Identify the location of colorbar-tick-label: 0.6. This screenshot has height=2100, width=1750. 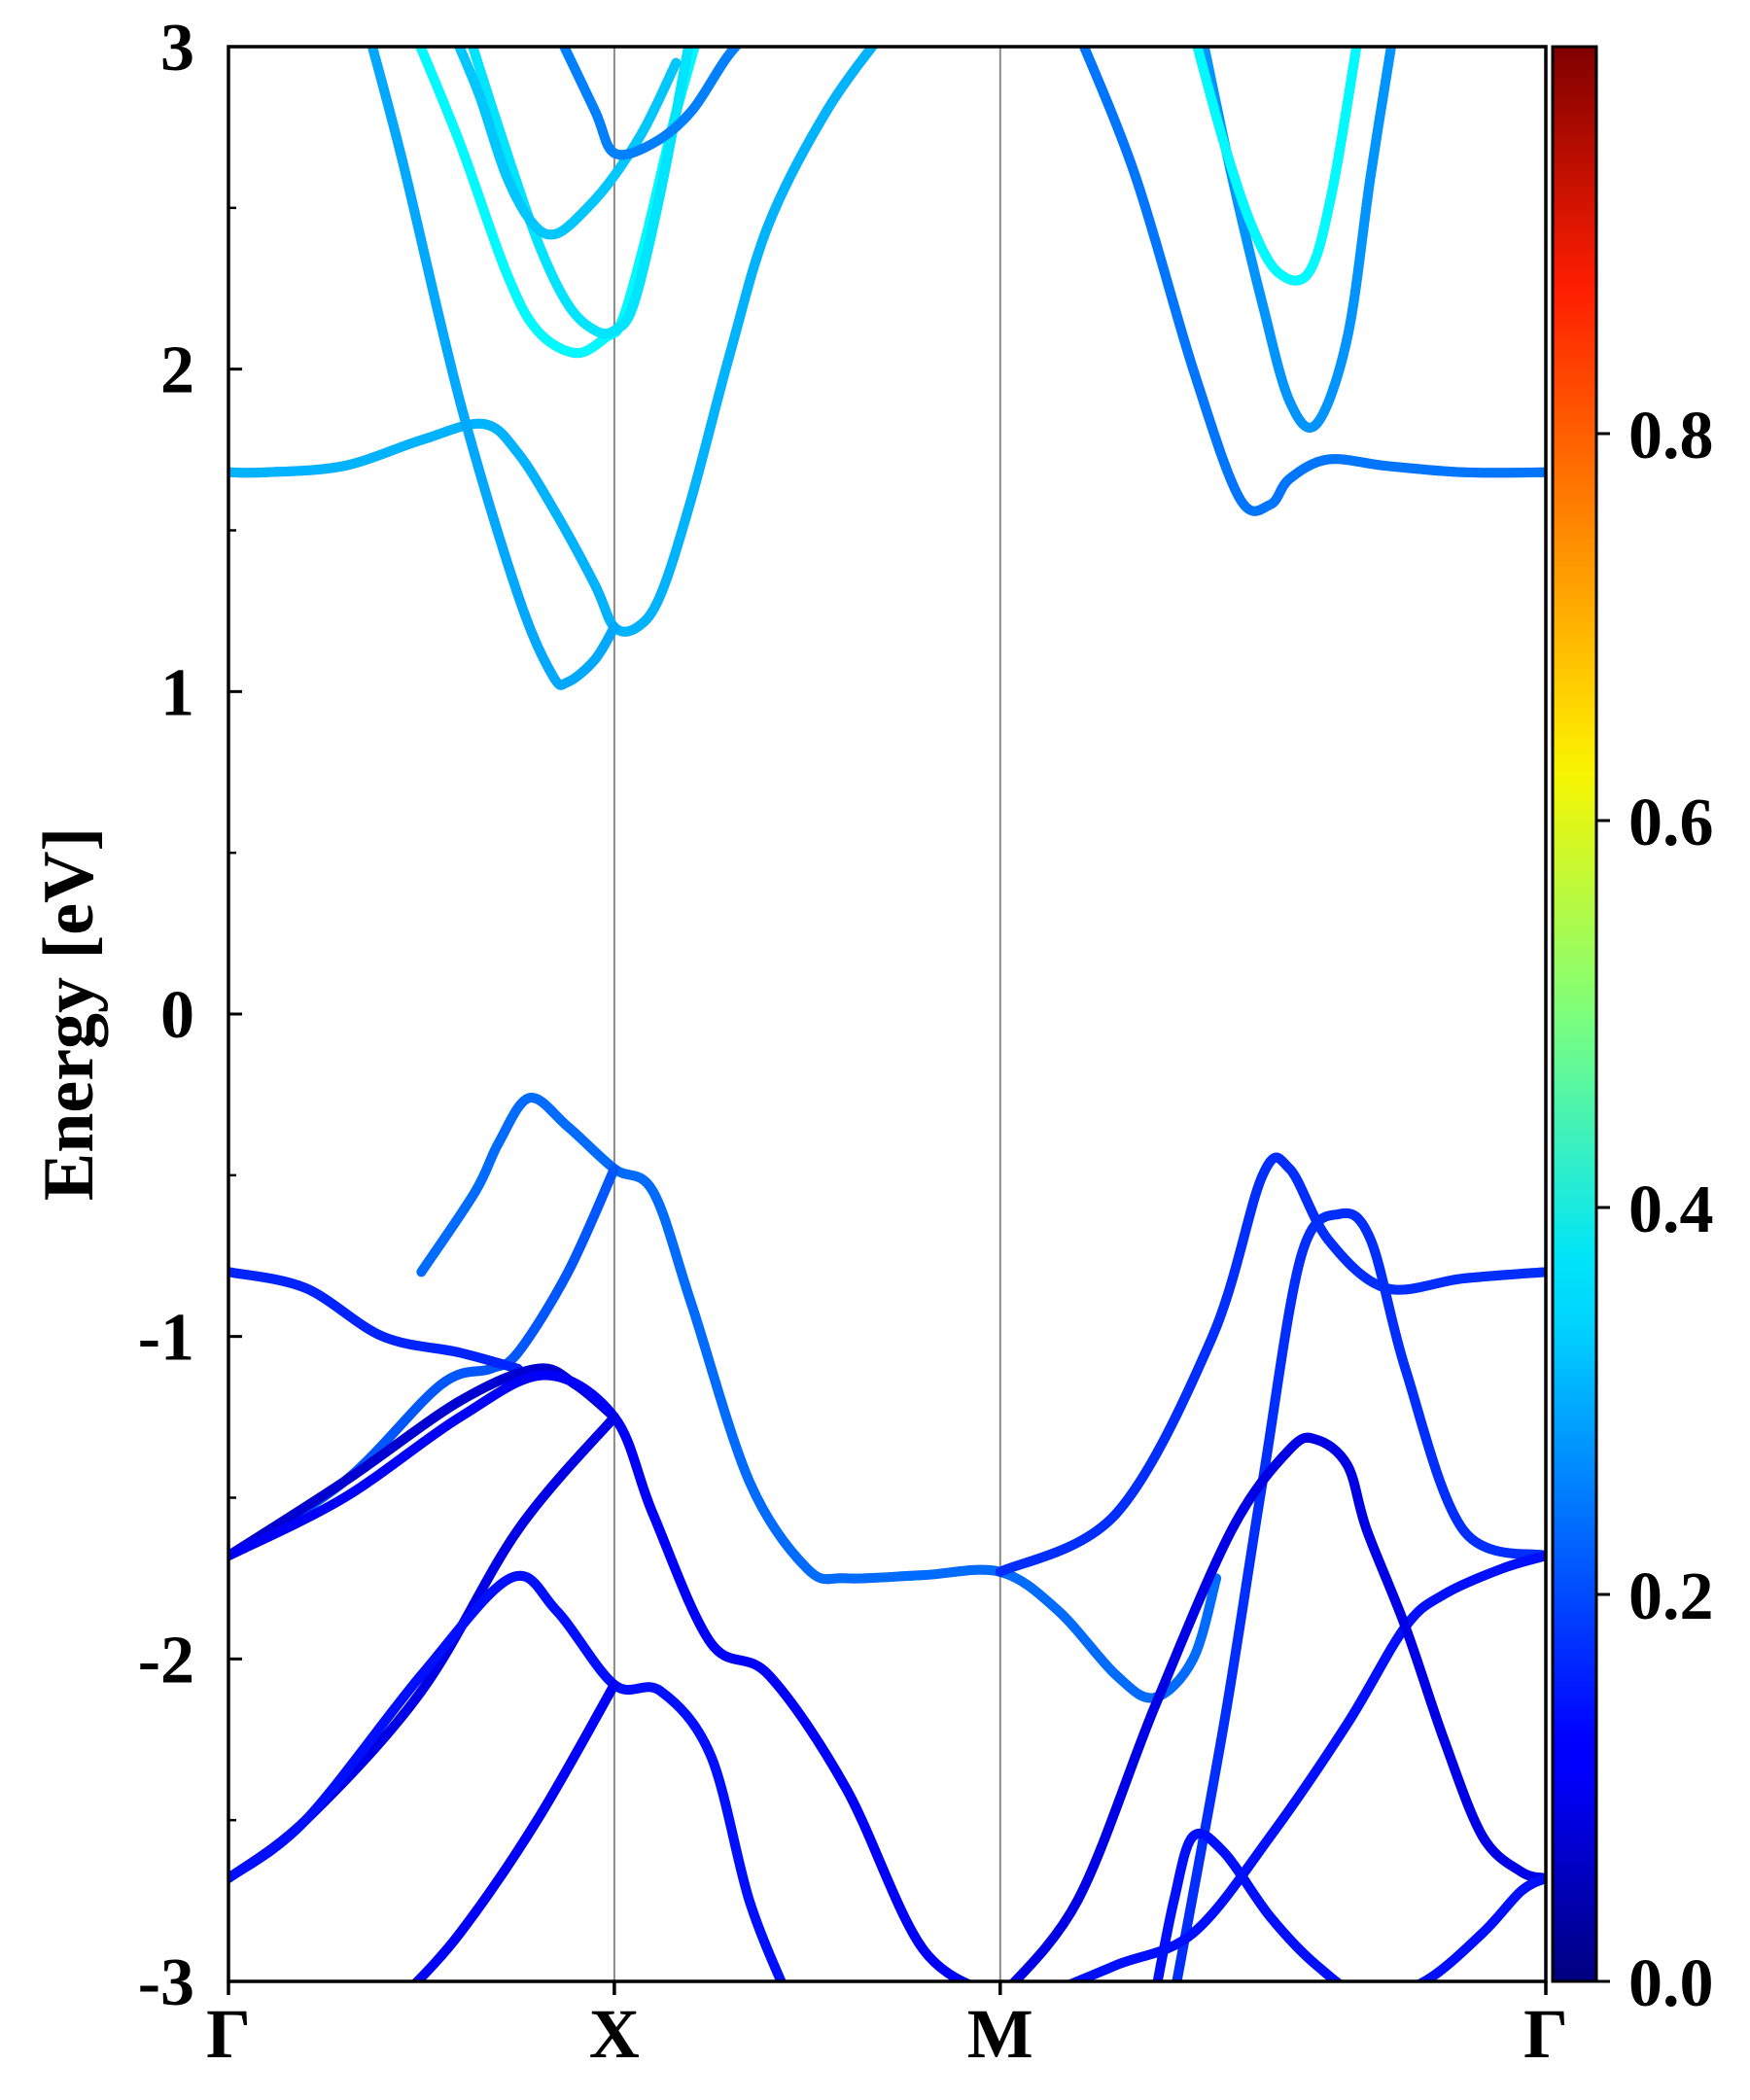
(1671, 823).